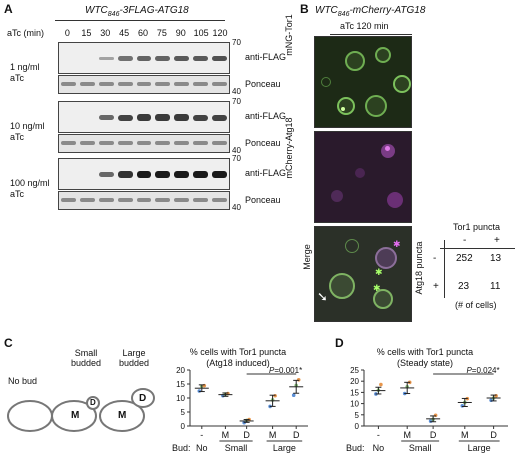 The width and height of the screenshot is (520, 458). Describe the element at coordinates (322, 296) in the screenshot. I see `arrow-marker-icon: ➘` at that location.